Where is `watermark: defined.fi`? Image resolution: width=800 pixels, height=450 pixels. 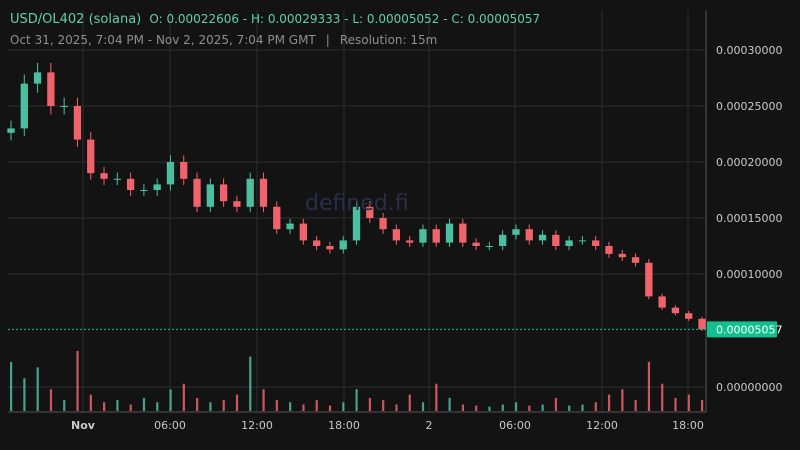
watermark: defined.fi is located at coordinates (357, 203).